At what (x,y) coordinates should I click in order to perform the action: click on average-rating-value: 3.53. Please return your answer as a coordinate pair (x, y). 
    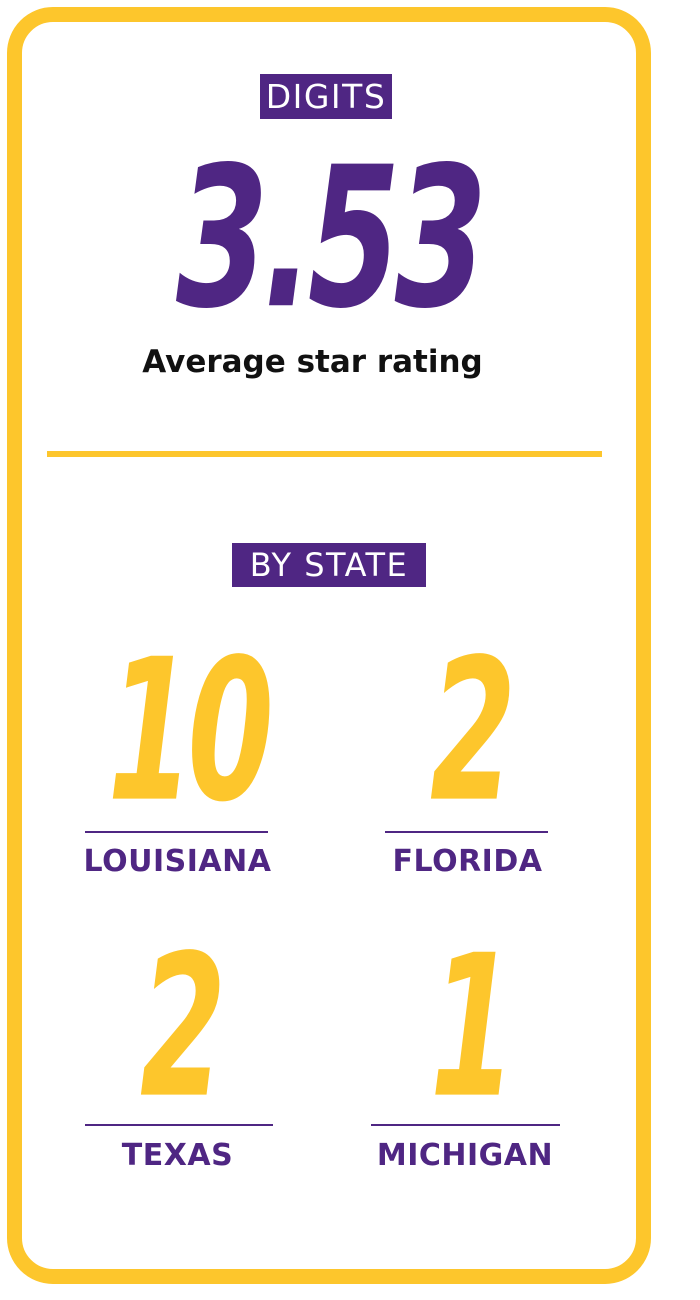
    Looking at the image, I should click on (331, 238).